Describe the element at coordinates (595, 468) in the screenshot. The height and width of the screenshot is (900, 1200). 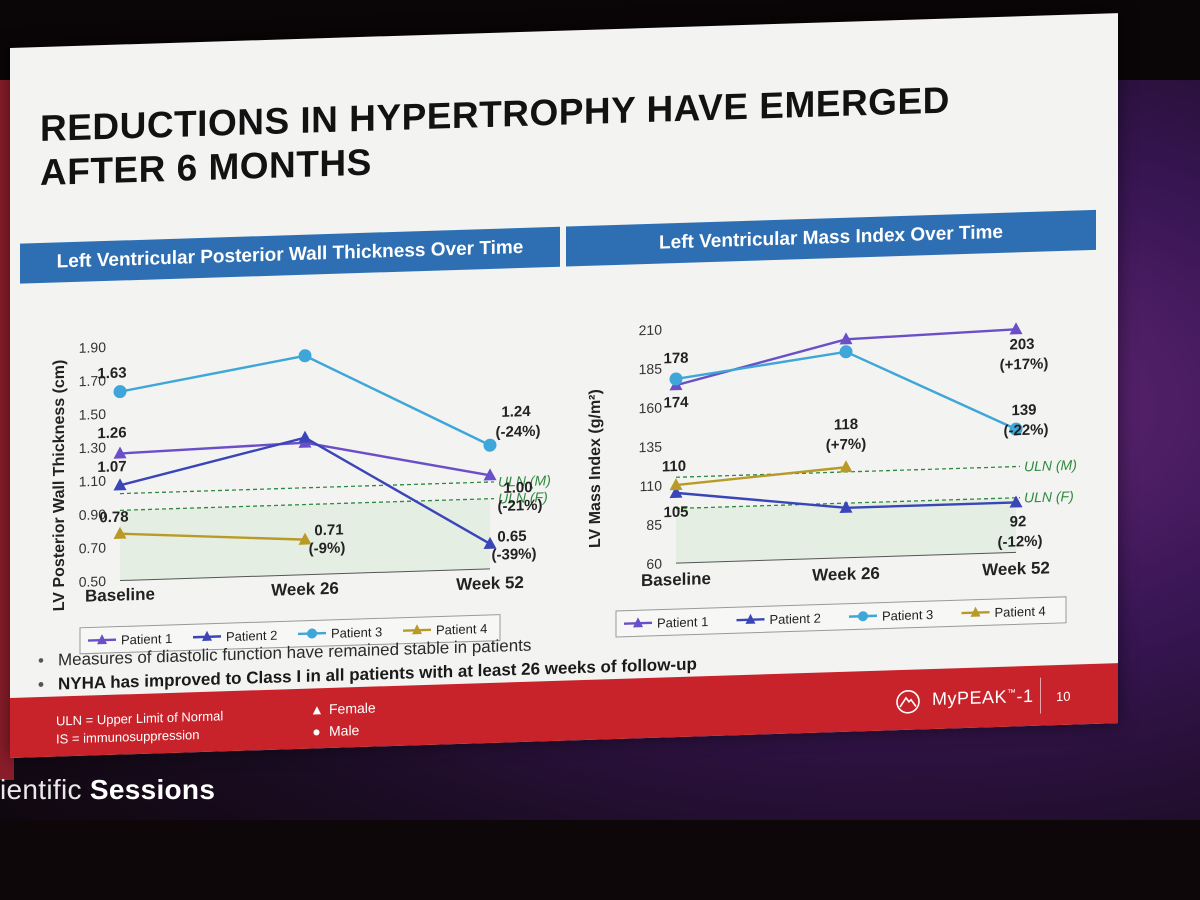
I see `y-axis-title: LV Mass Index (g/m²)` at that location.